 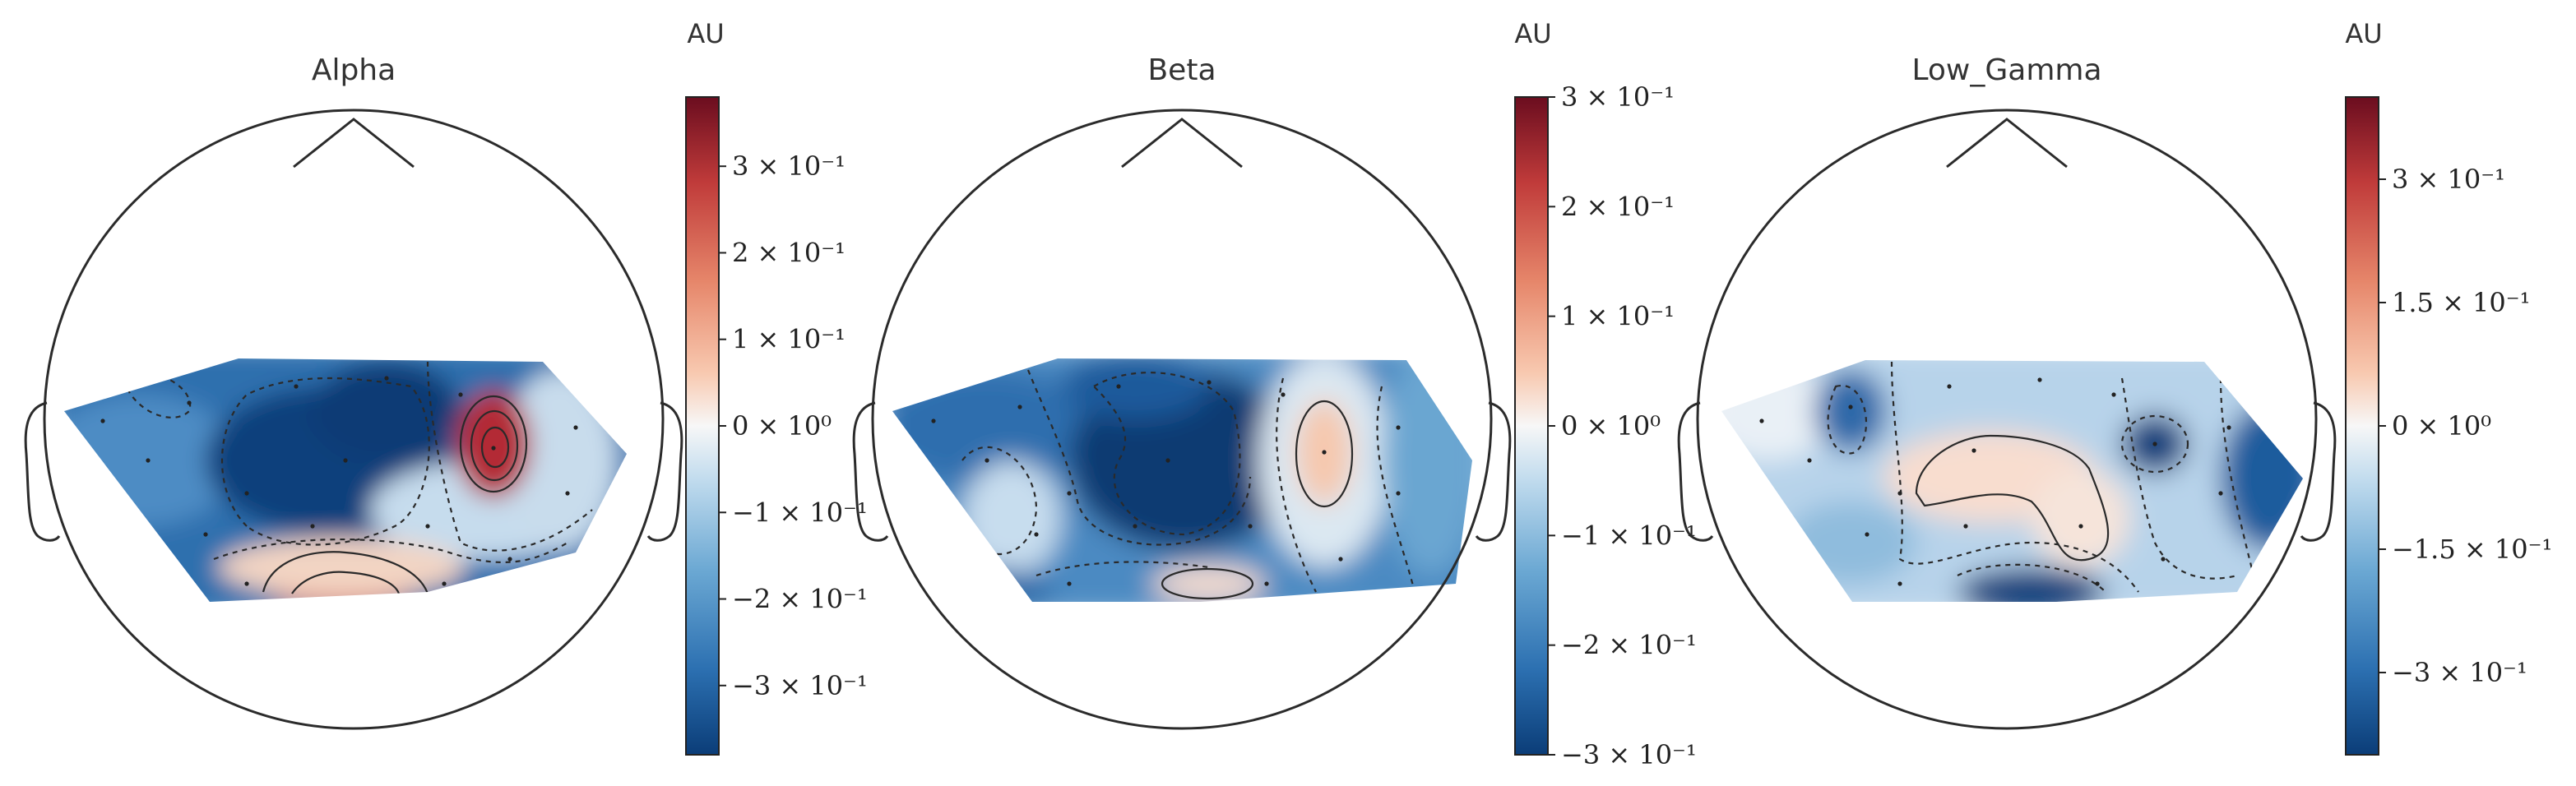 I want to click on topomap-title: Low_Gamma, so click(x=2006, y=70).